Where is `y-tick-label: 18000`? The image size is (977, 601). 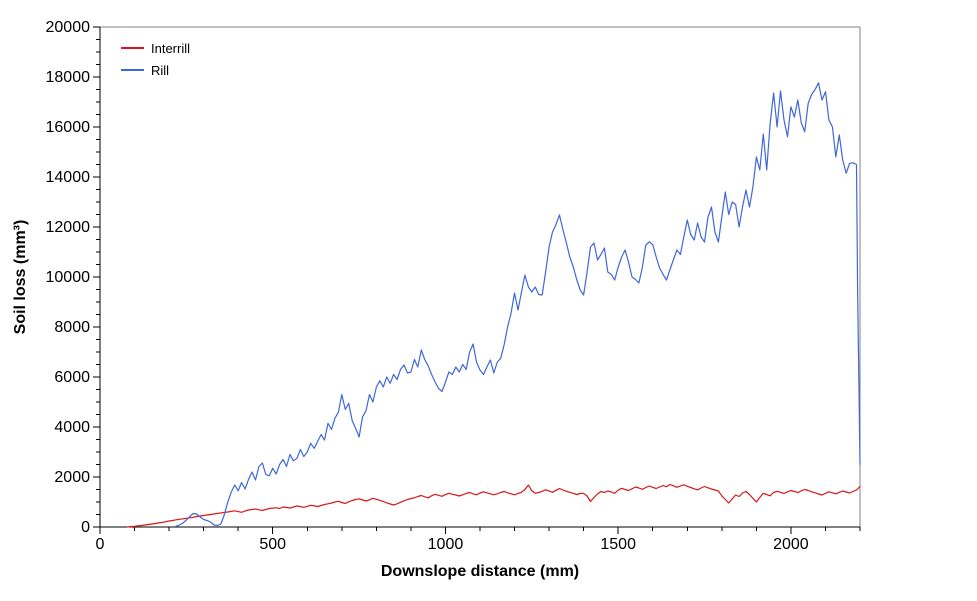
y-tick-label: 18000 is located at coordinates (68, 77).